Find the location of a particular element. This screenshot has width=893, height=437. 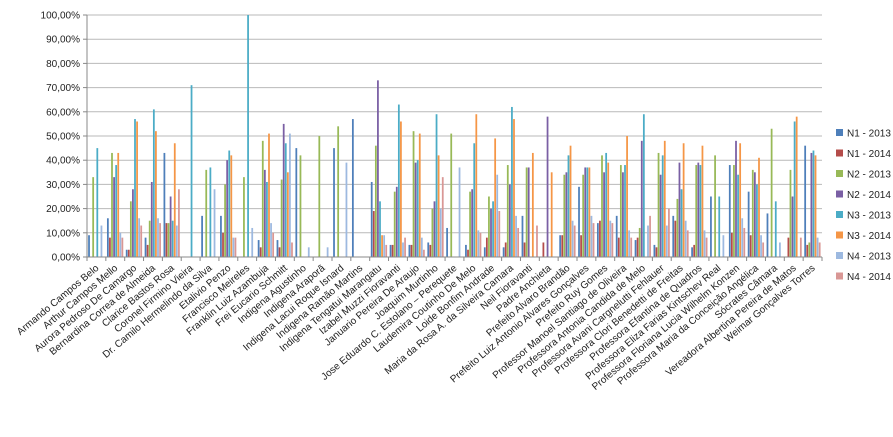

legend-label: N3 - 2013 is located at coordinates (869, 216).